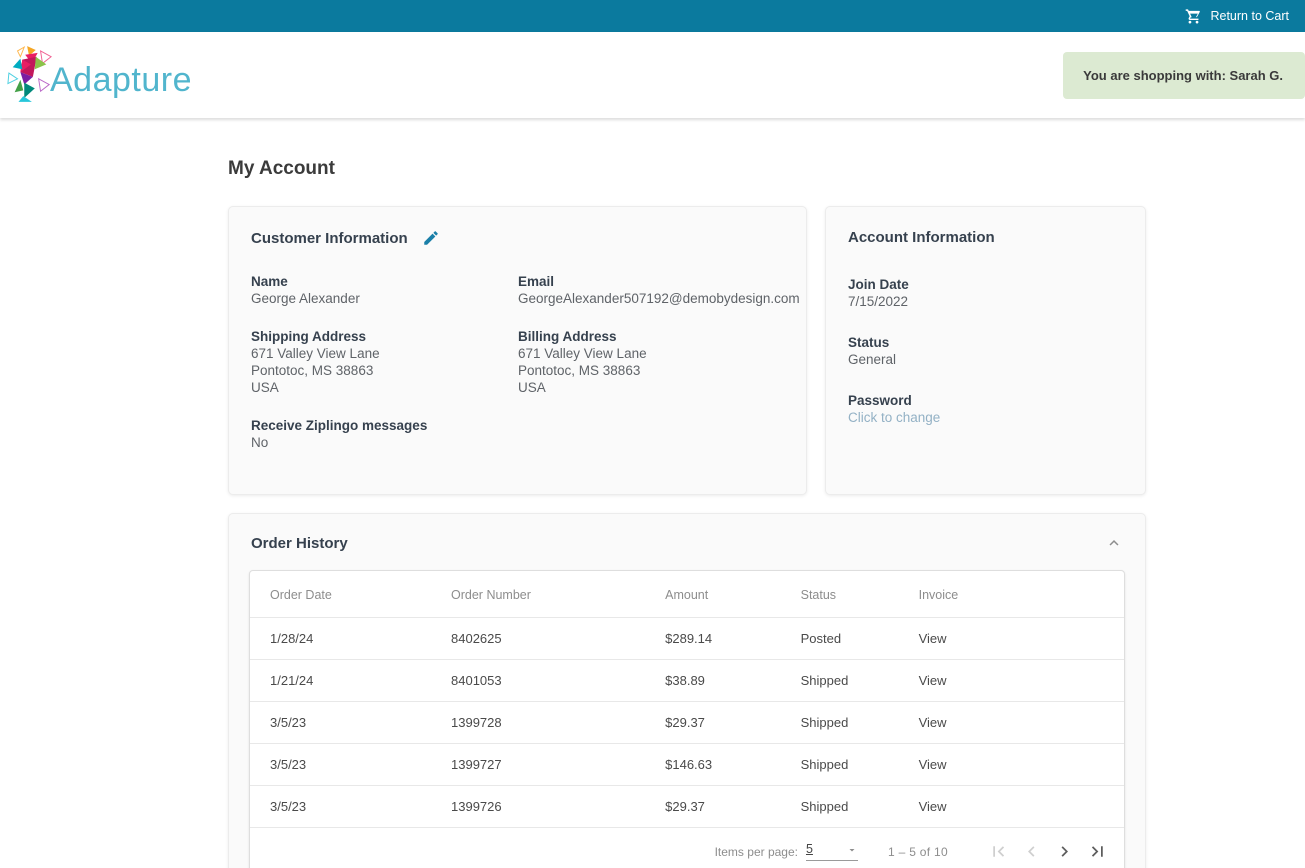 This screenshot has height=868, width=1305. What do you see at coordinates (985, 409) in the screenshot?
I see `password-field: Password Click to change` at bounding box center [985, 409].